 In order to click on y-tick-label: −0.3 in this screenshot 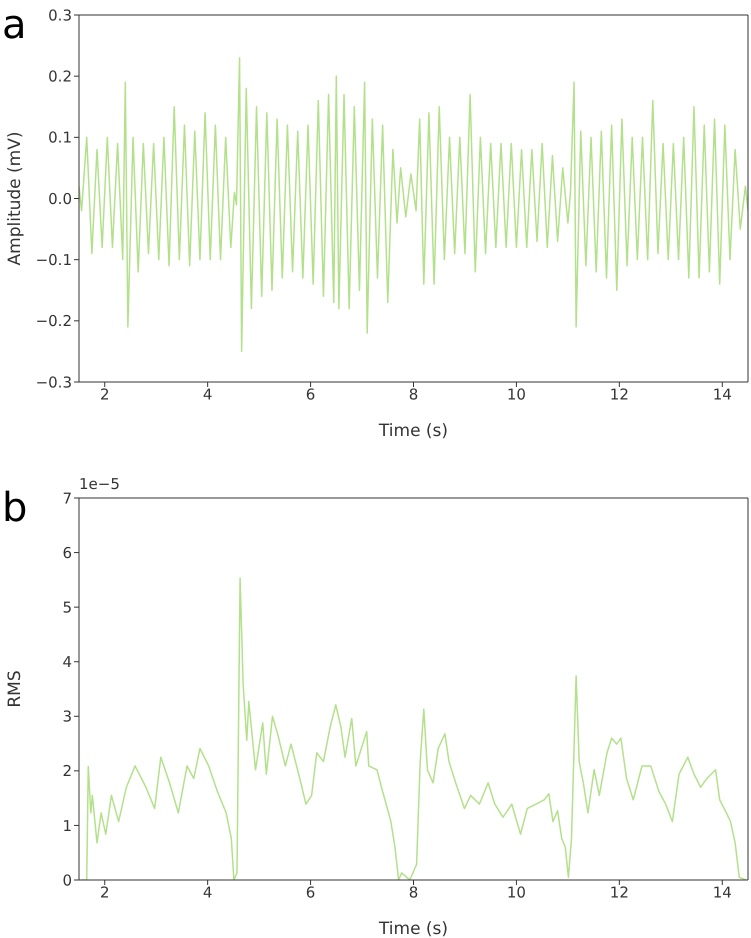, I will do `click(54, 382)`.